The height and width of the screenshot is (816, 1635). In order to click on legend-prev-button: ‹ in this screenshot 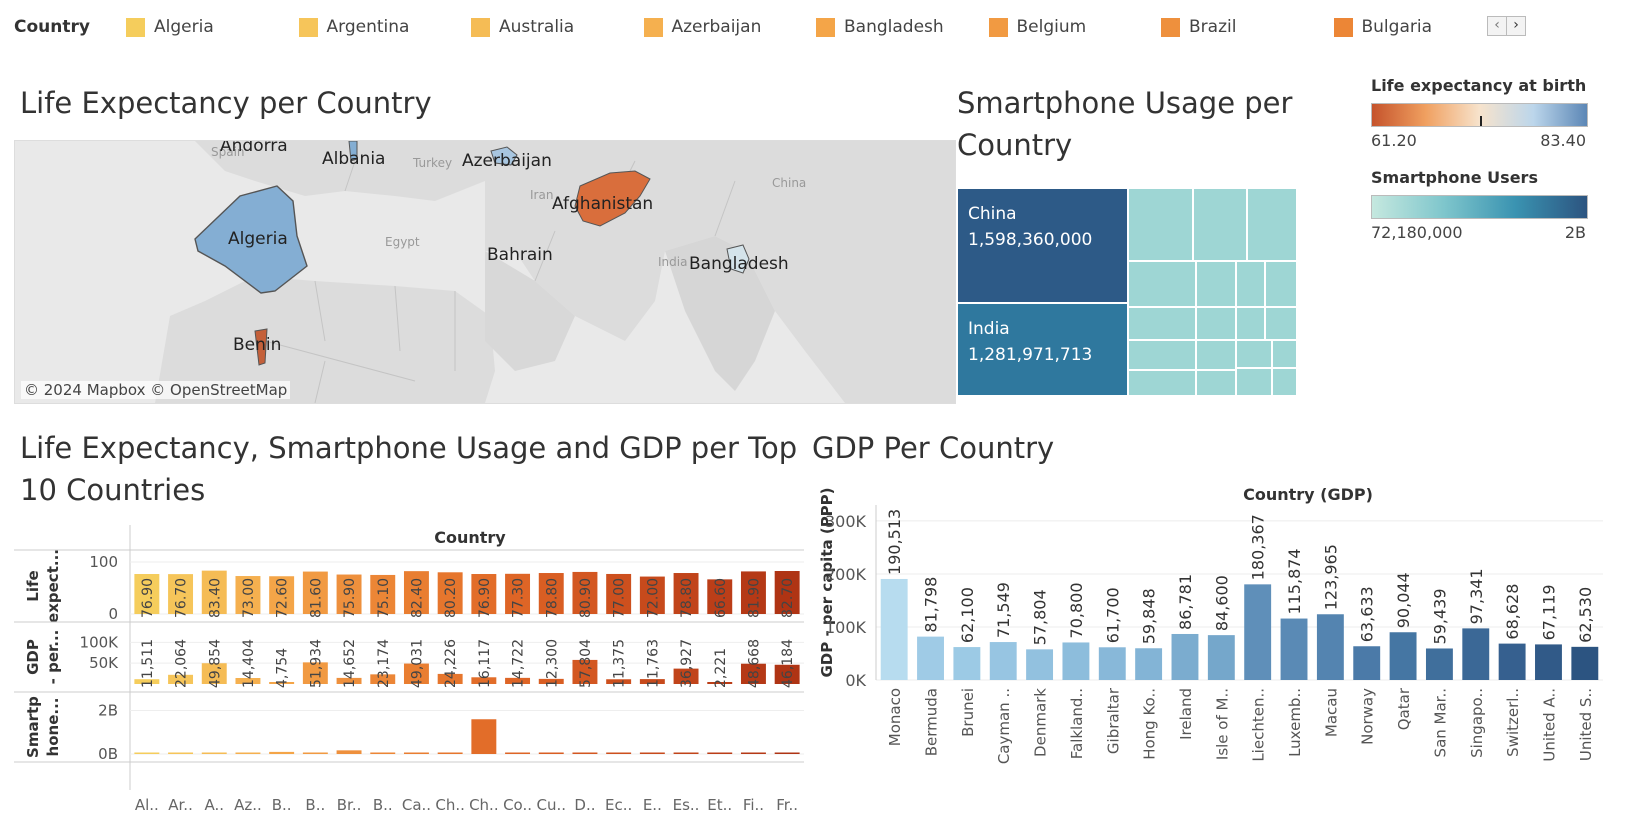, I will do `click(1497, 26)`.